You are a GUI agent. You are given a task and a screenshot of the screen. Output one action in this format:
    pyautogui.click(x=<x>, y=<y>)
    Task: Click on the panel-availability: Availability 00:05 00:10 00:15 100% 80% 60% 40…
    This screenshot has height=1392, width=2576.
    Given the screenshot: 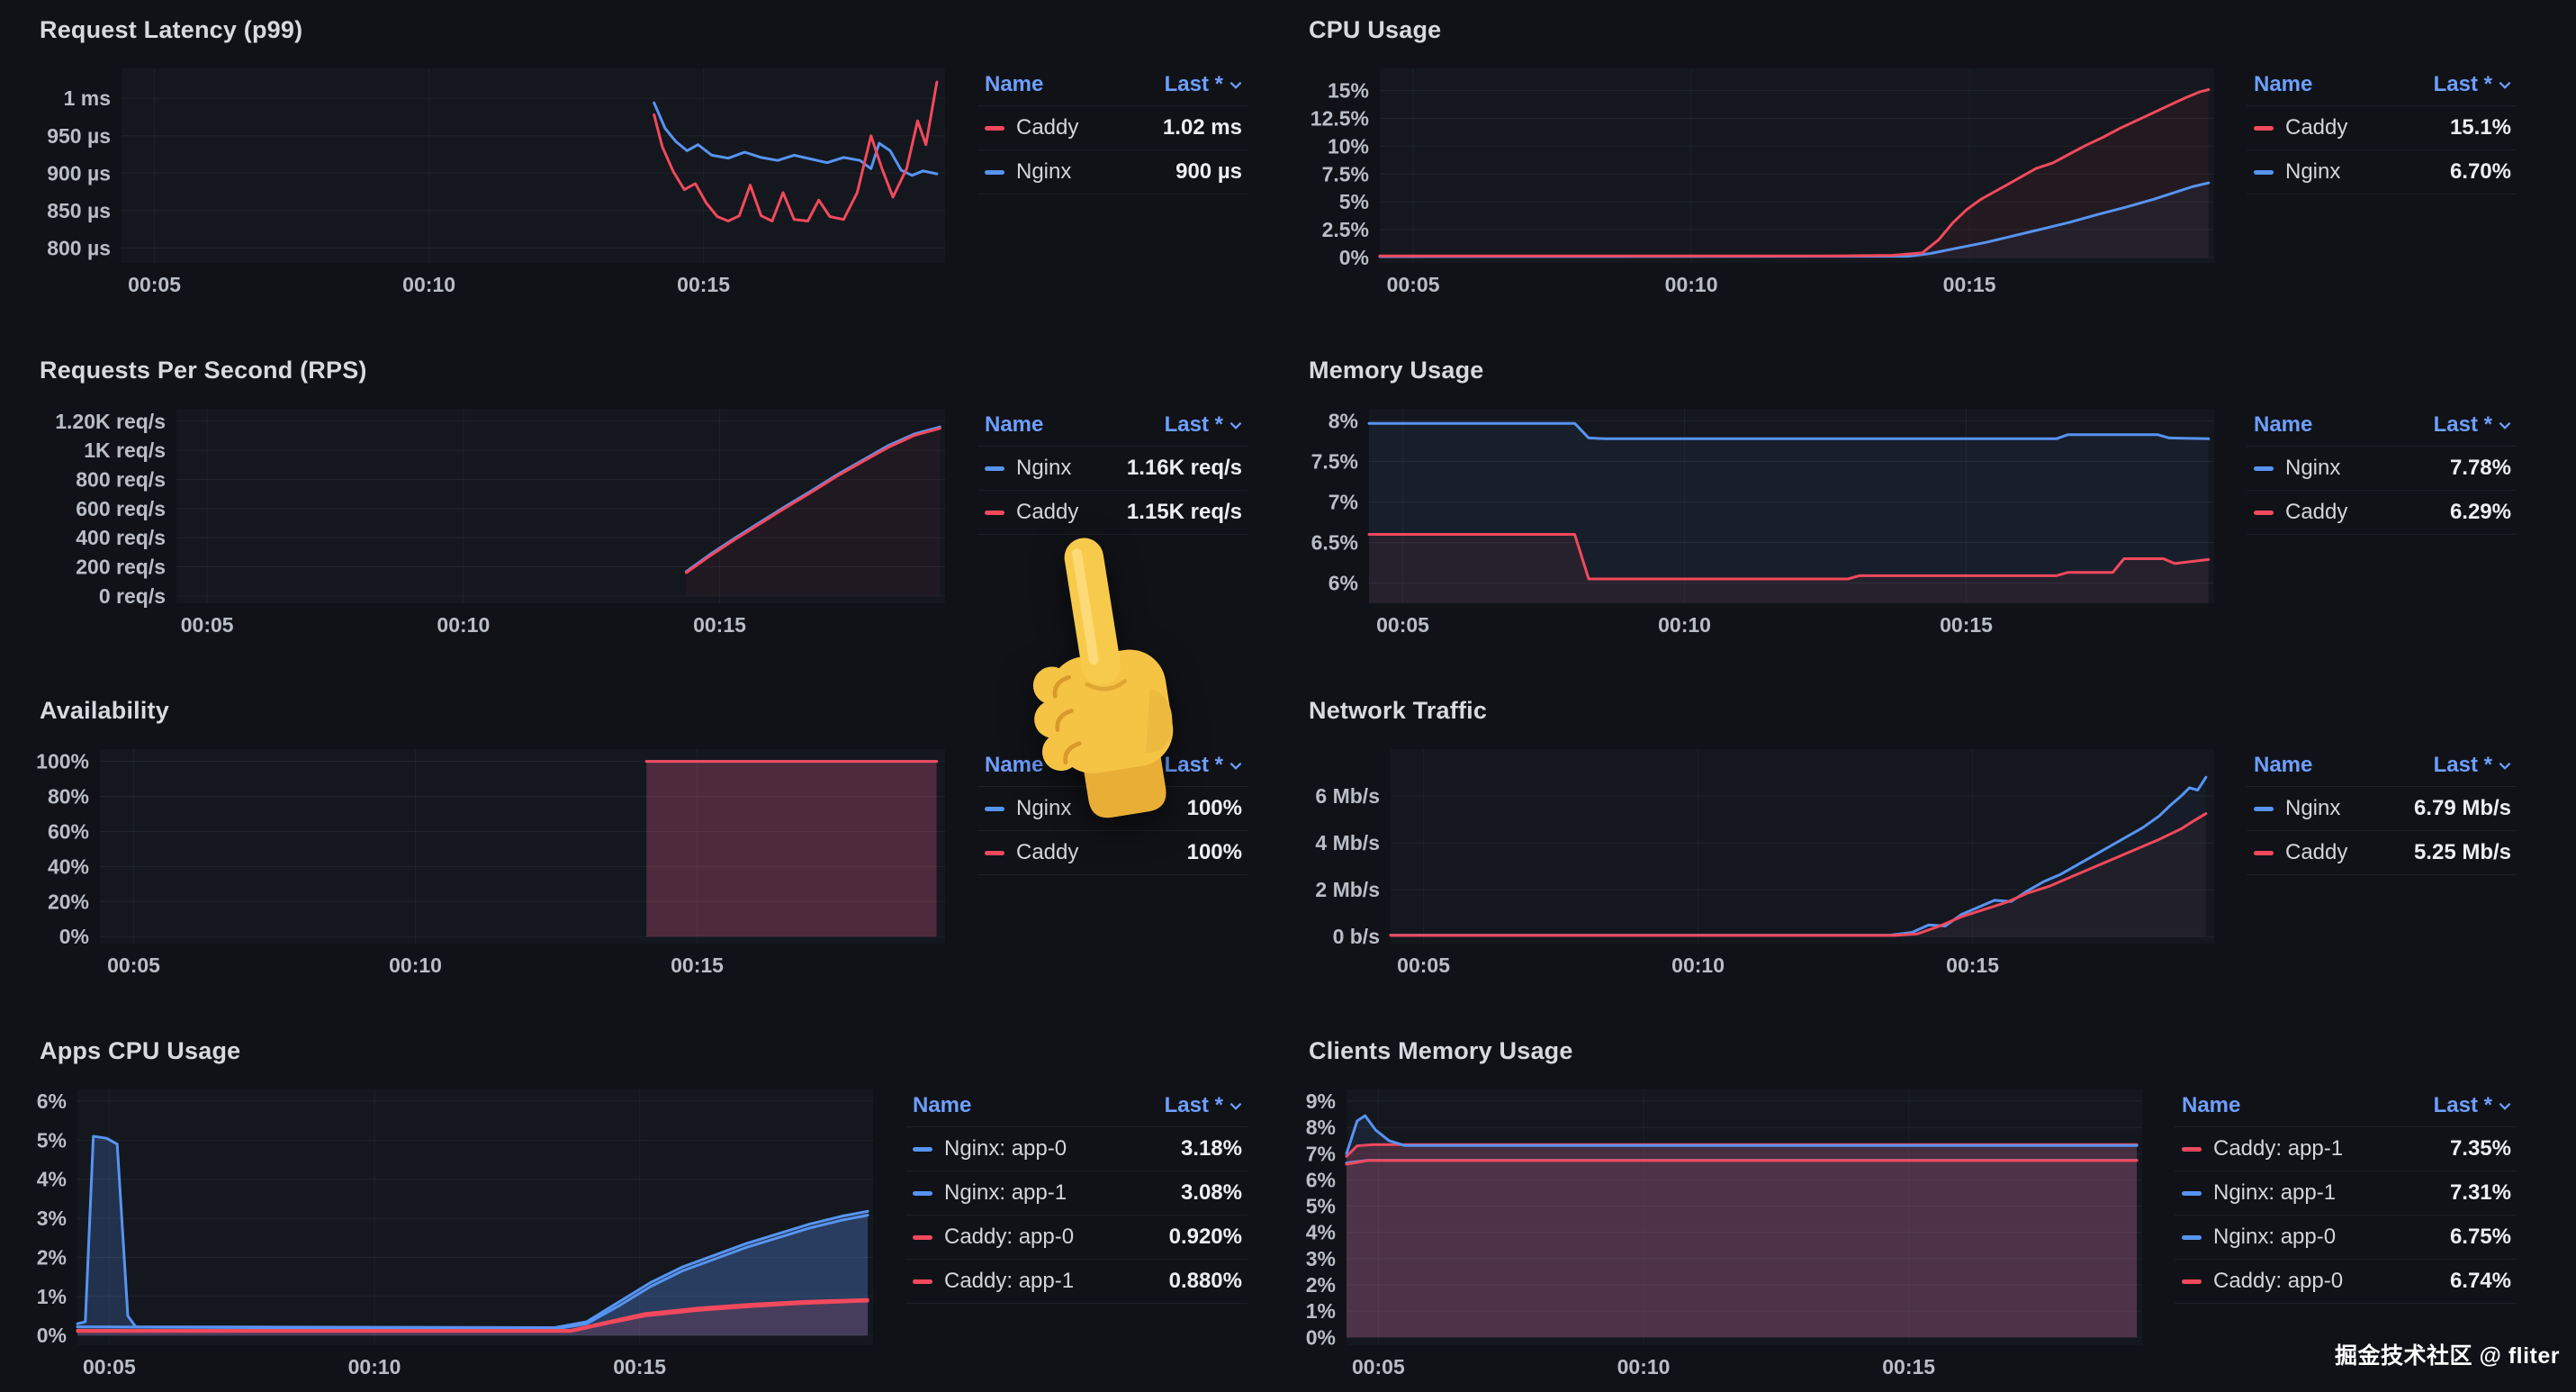 What is the action you would take?
    pyautogui.click(x=641, y=860)
    